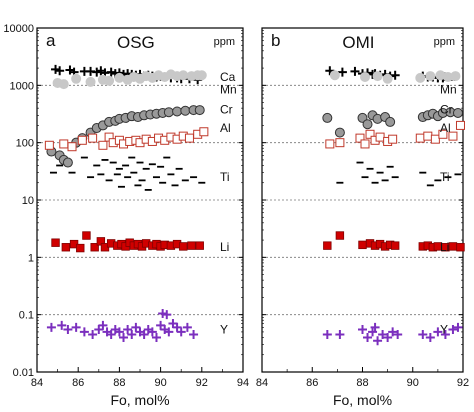  What do you see at coordinates (31, 258) in the screenshot?
I see `y-tick-label: 1` at bounding box center [31, 258].